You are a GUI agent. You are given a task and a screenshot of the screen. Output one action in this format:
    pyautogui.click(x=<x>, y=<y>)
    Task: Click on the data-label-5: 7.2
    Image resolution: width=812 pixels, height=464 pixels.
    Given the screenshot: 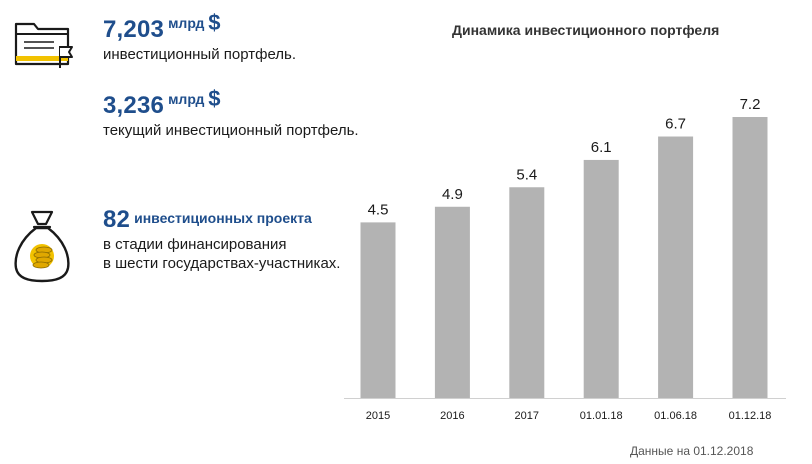 What is the action you would take?
    pyautogui.click(x=750, y=104)
    